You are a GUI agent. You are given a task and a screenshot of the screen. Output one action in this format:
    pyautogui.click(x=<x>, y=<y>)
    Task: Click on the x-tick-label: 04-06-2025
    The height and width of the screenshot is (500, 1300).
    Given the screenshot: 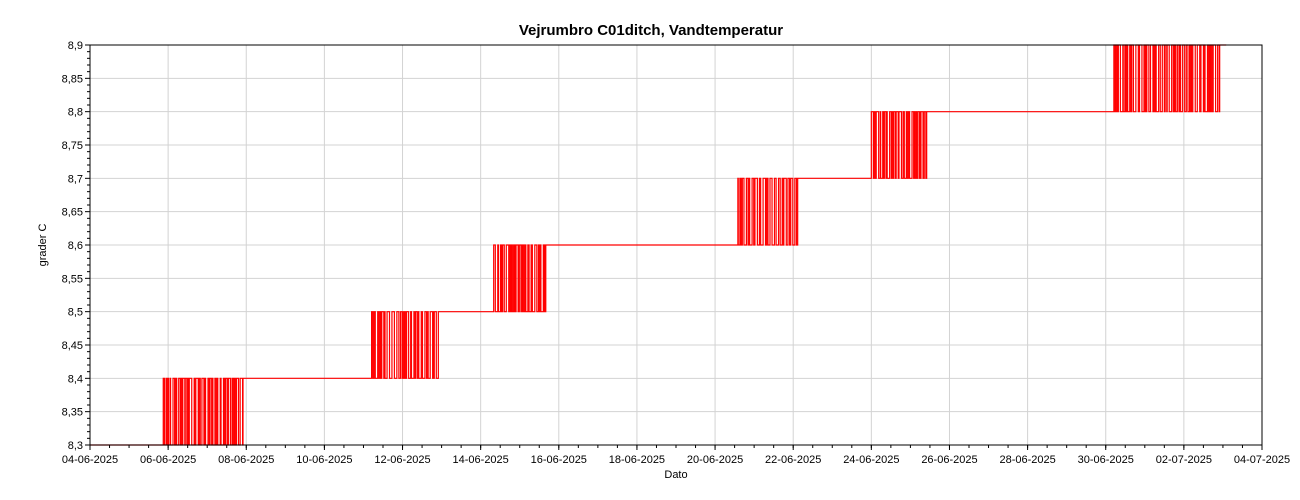 What is the action you would take?
    pyautogui.click(x=90, y=460)
    